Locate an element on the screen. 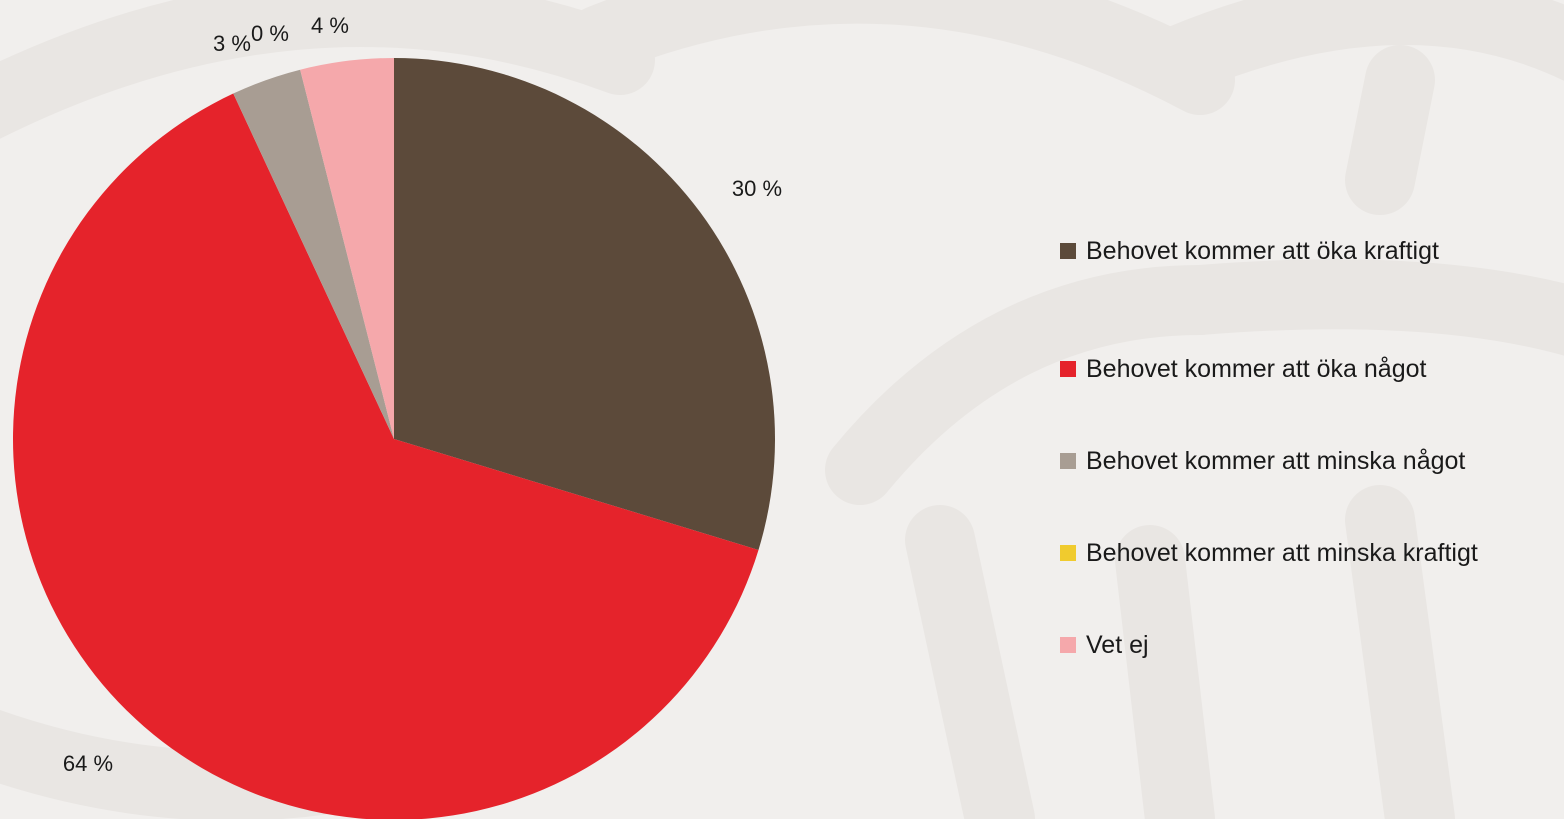  legend-label: Behovet kommer att öka något is located at coordinates (1256, 368).